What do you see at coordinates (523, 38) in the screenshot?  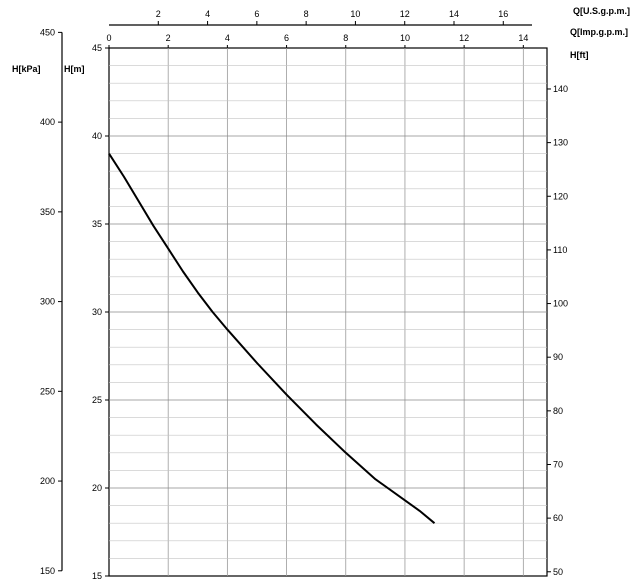 I see `tick-label-q-impgpm: 14` at bounding box center [523, 38].